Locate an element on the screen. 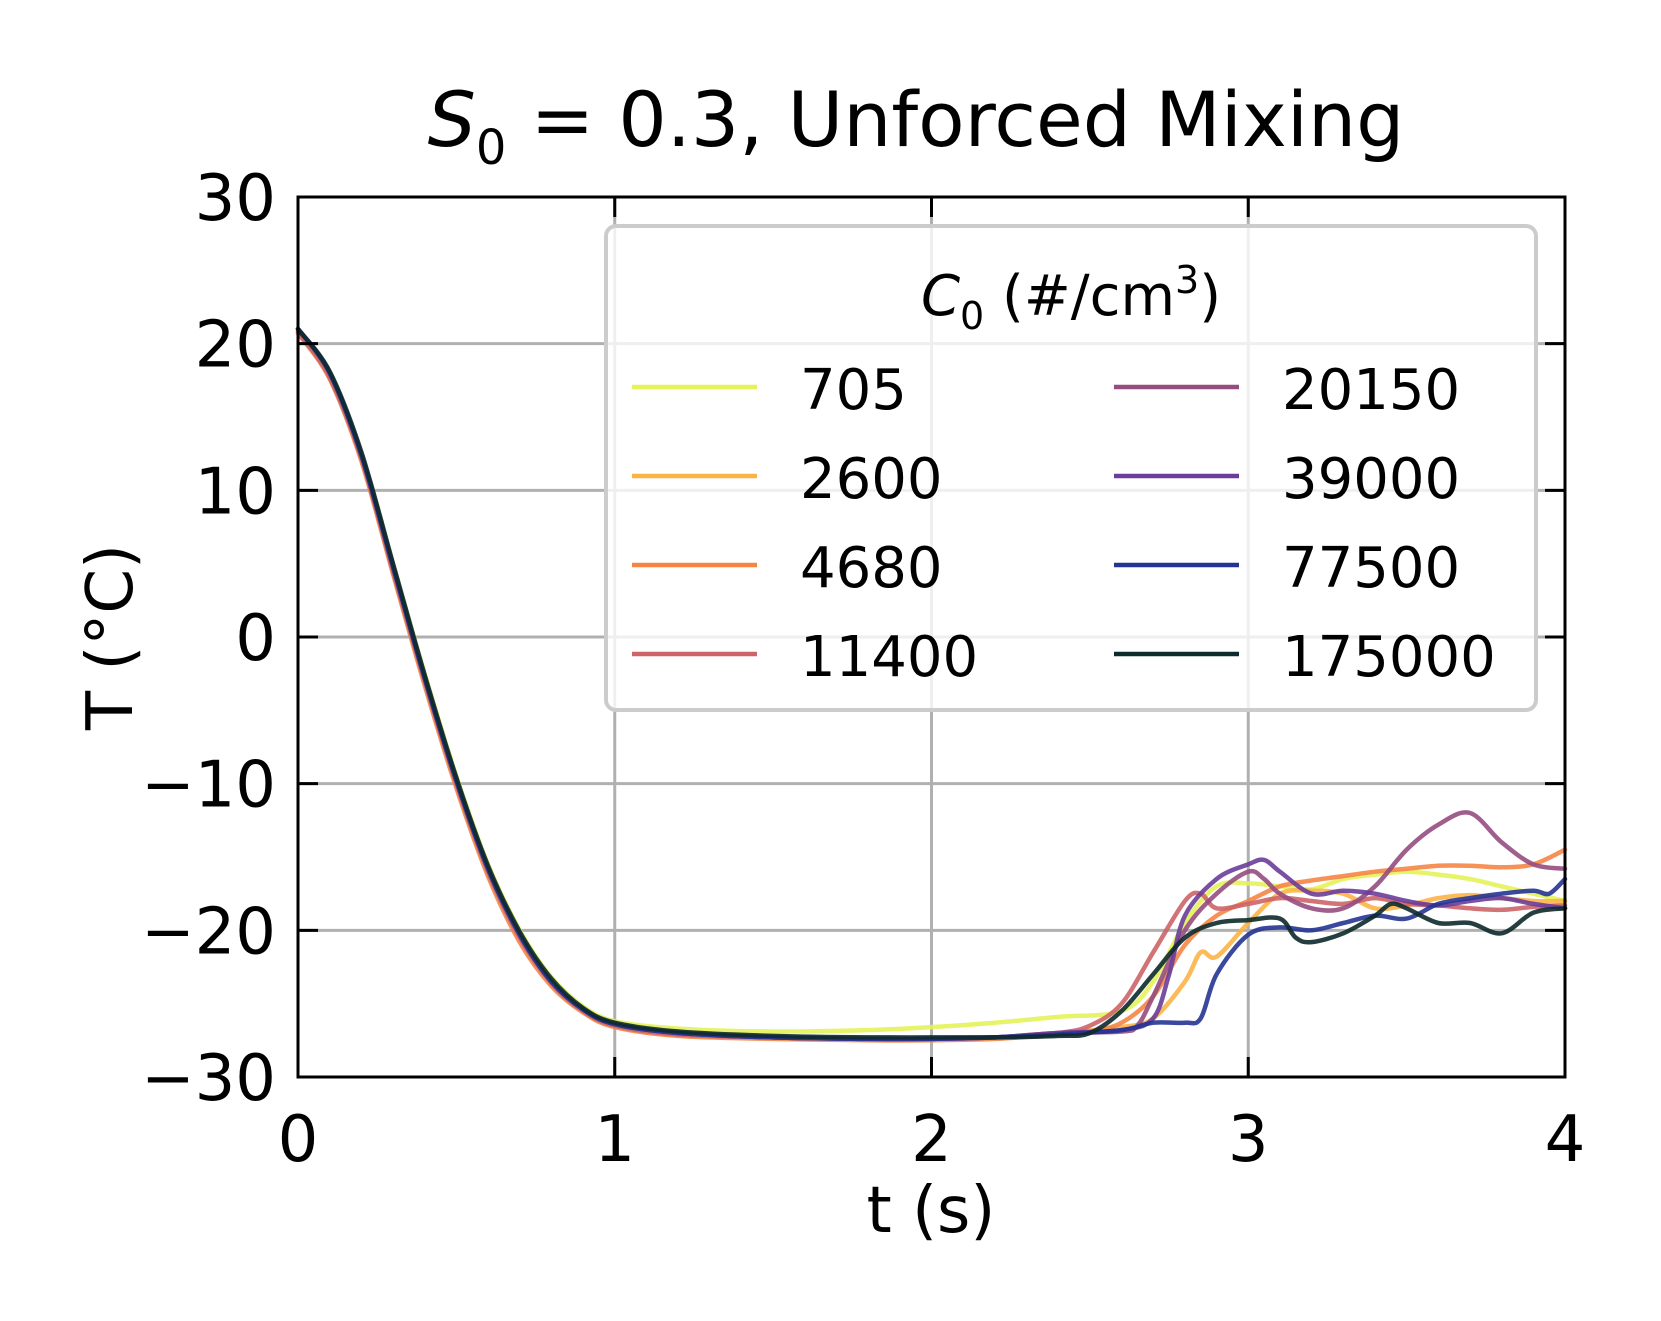 This screenshot has width=1661, height=1321. chart-title-text: = 0.3, Unforced Mixing is located at coordinates (955, 119).